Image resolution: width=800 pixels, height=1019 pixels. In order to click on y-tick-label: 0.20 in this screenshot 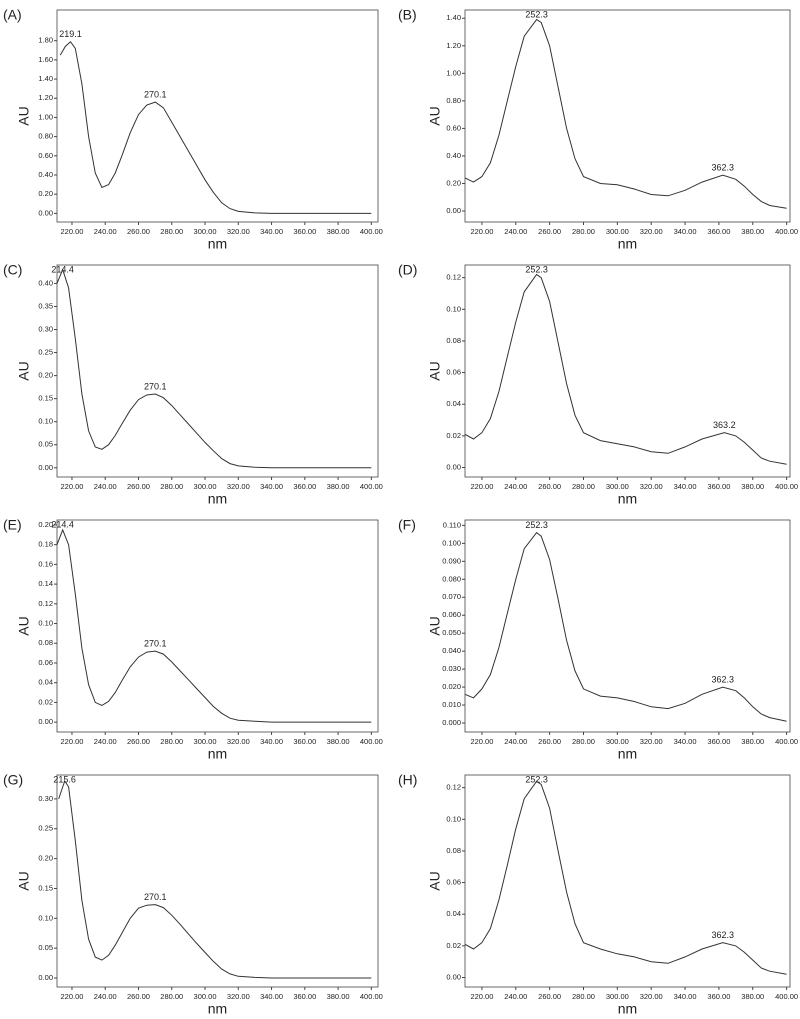, I will do `click(45, 193)`.